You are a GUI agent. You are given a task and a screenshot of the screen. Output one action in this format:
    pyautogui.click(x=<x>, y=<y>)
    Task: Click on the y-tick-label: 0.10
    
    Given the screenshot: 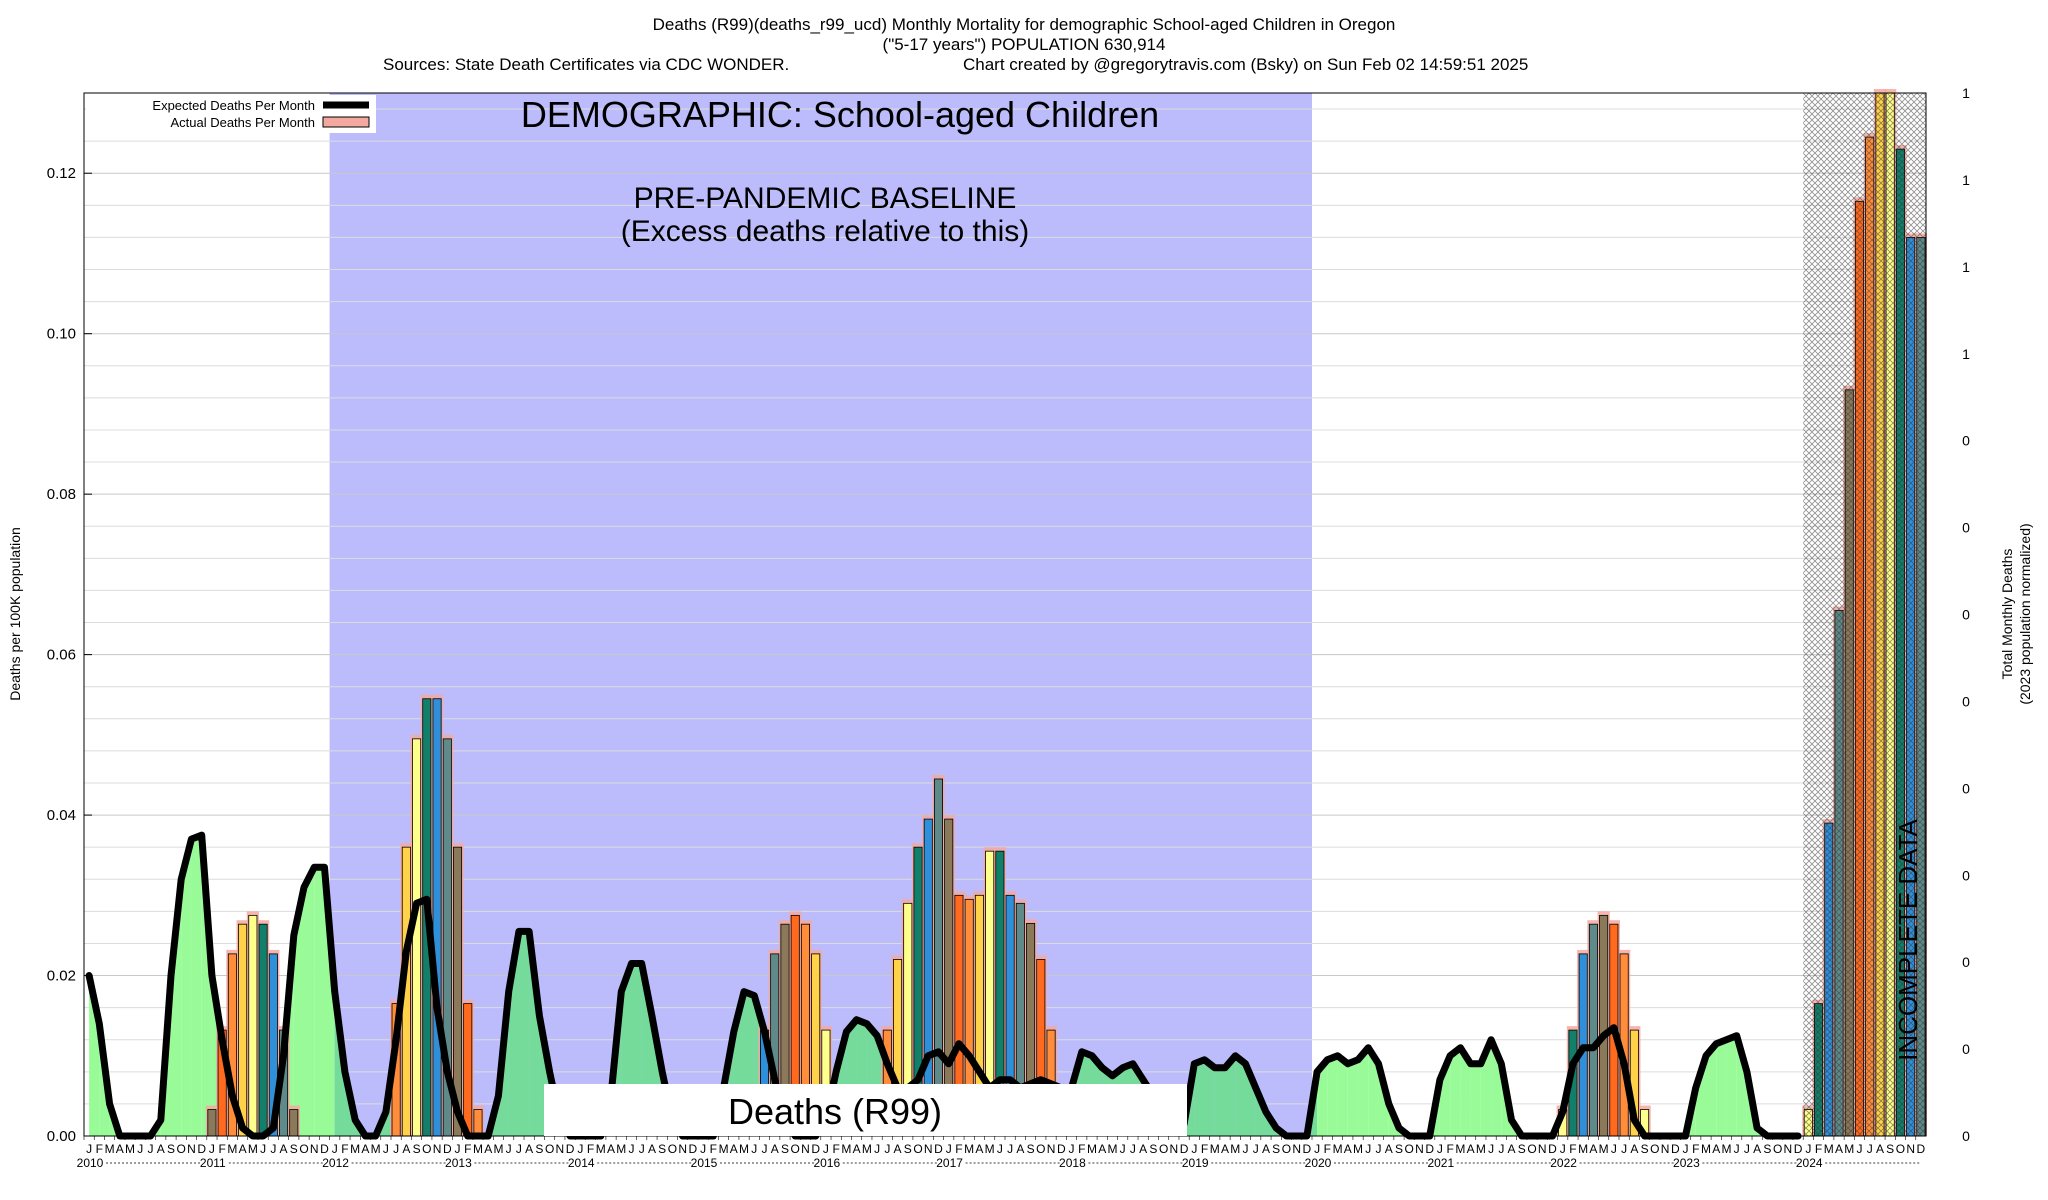 What is the action you would take?
    pyautogui.click(x=61, y=334)
    